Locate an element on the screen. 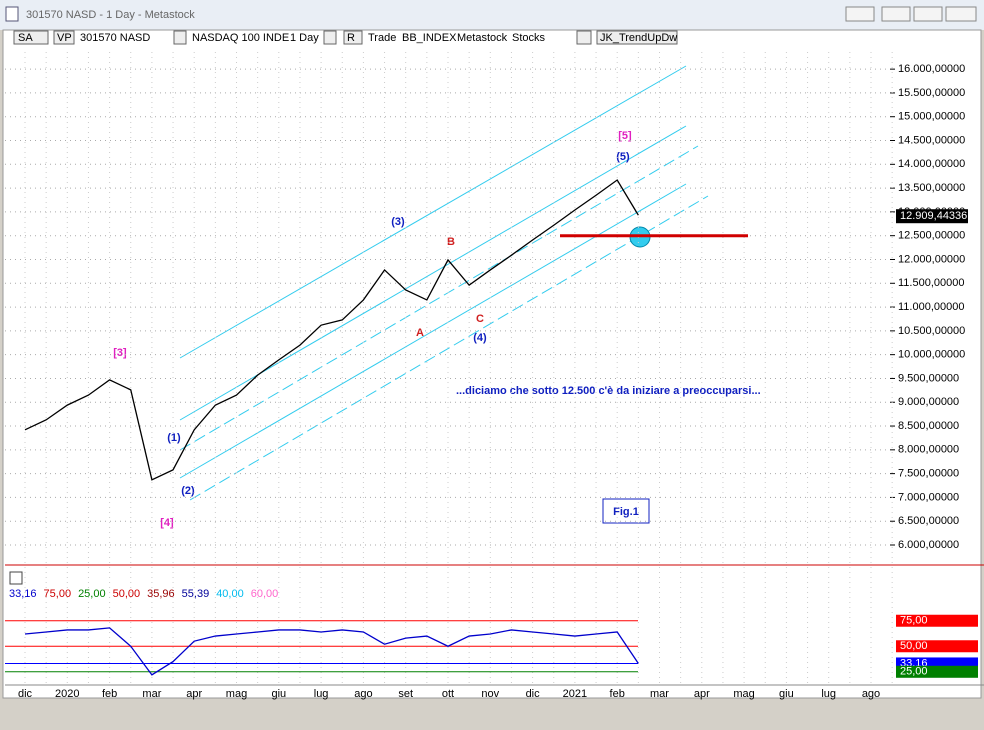 The image size is (984, 730). wave-label: [4] is located at coordinates (167, 523).